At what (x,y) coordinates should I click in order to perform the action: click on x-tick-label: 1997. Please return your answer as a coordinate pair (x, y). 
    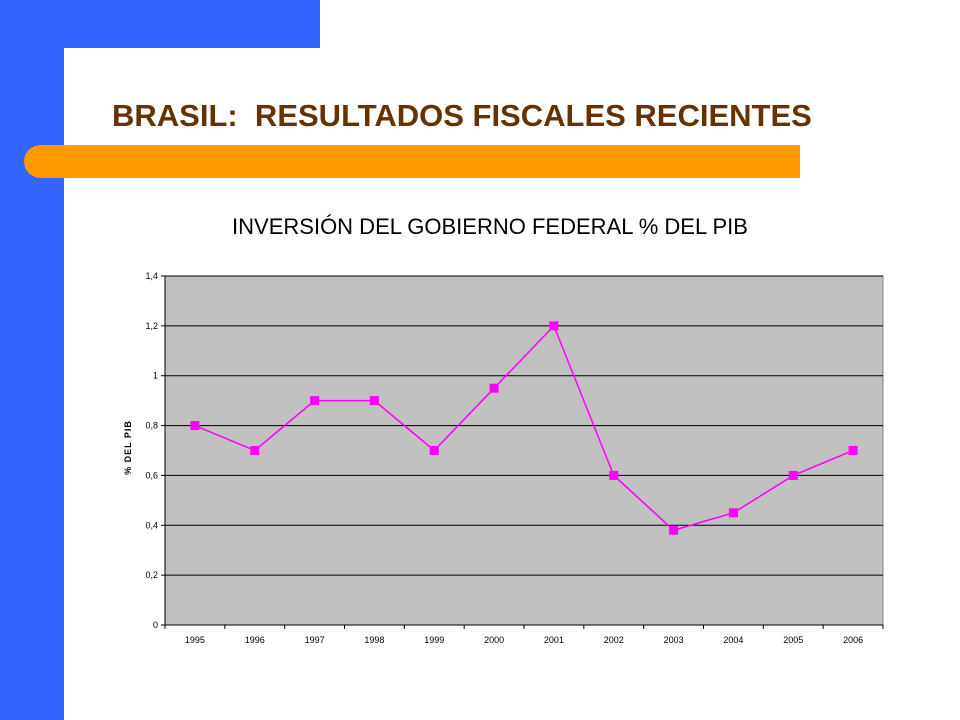
    Looking at the image, I should click on (315, 640).